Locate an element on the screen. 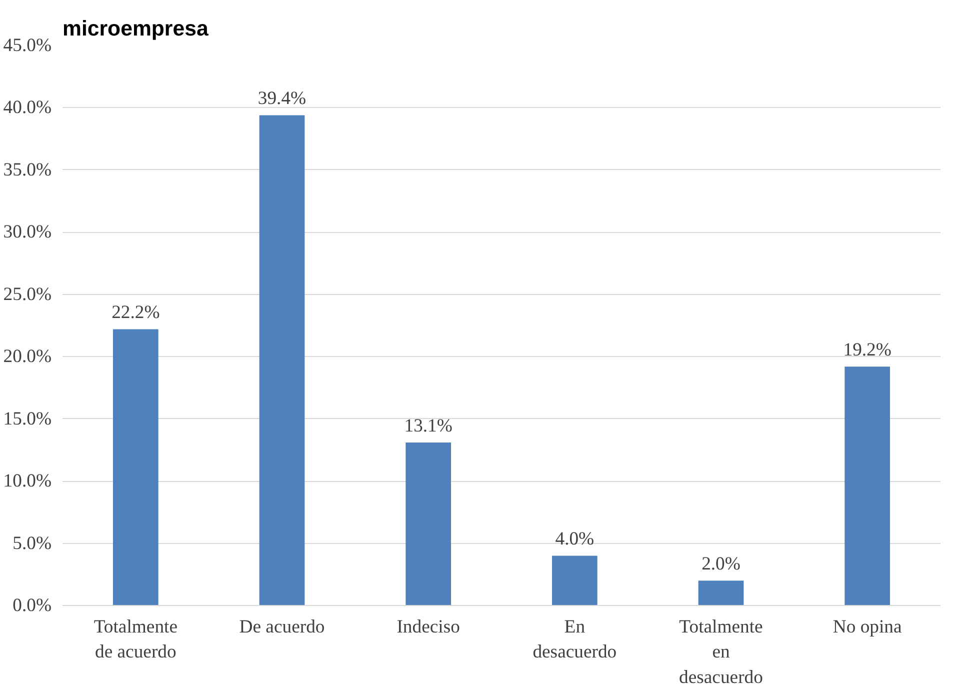 The image size is (957, 693). y-tick-label: 0.0% is located at coordinates (32, 605).